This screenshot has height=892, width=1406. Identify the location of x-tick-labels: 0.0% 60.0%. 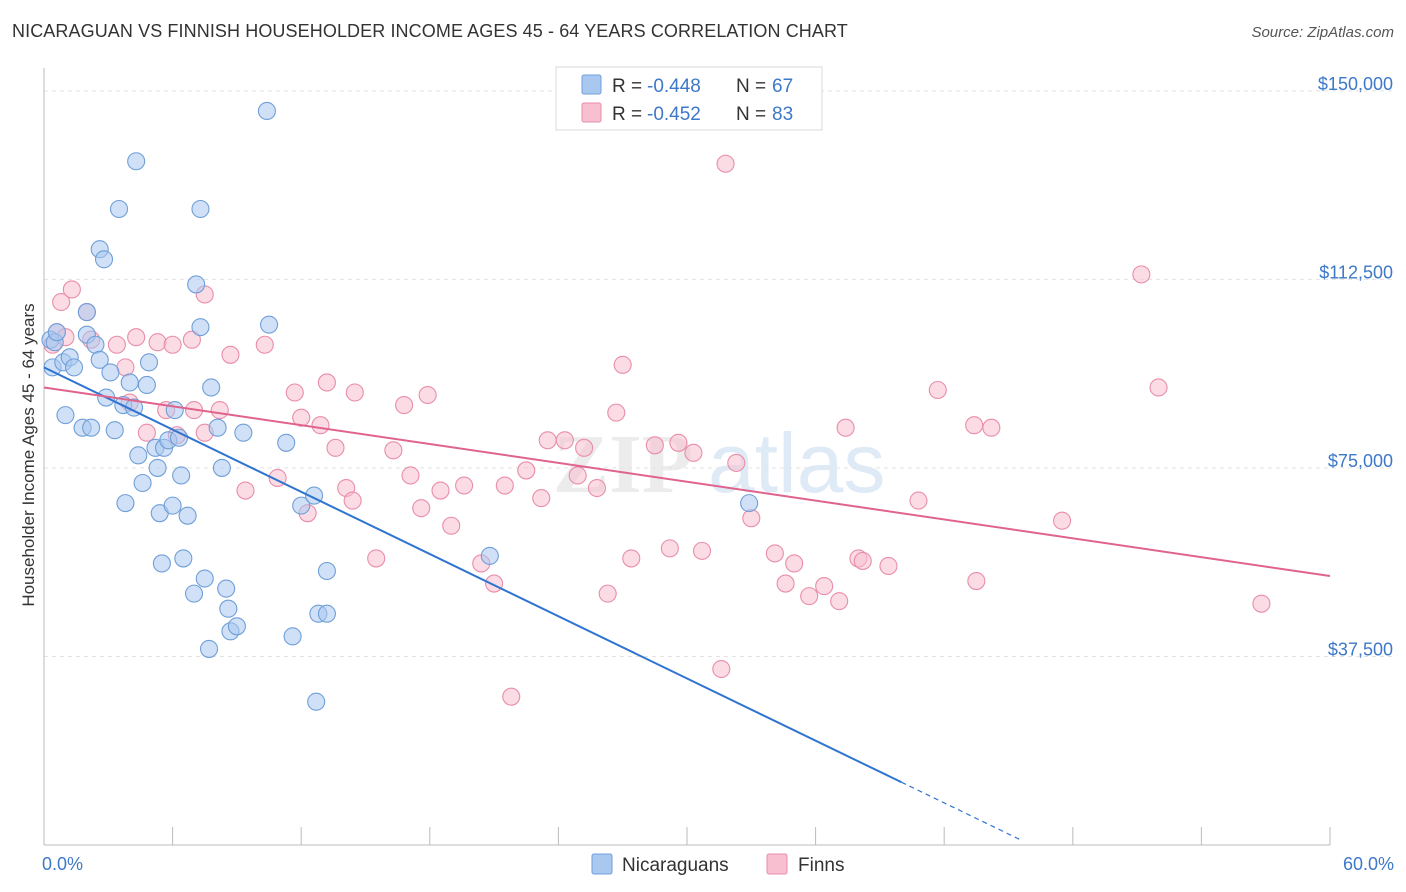
(718, 864).